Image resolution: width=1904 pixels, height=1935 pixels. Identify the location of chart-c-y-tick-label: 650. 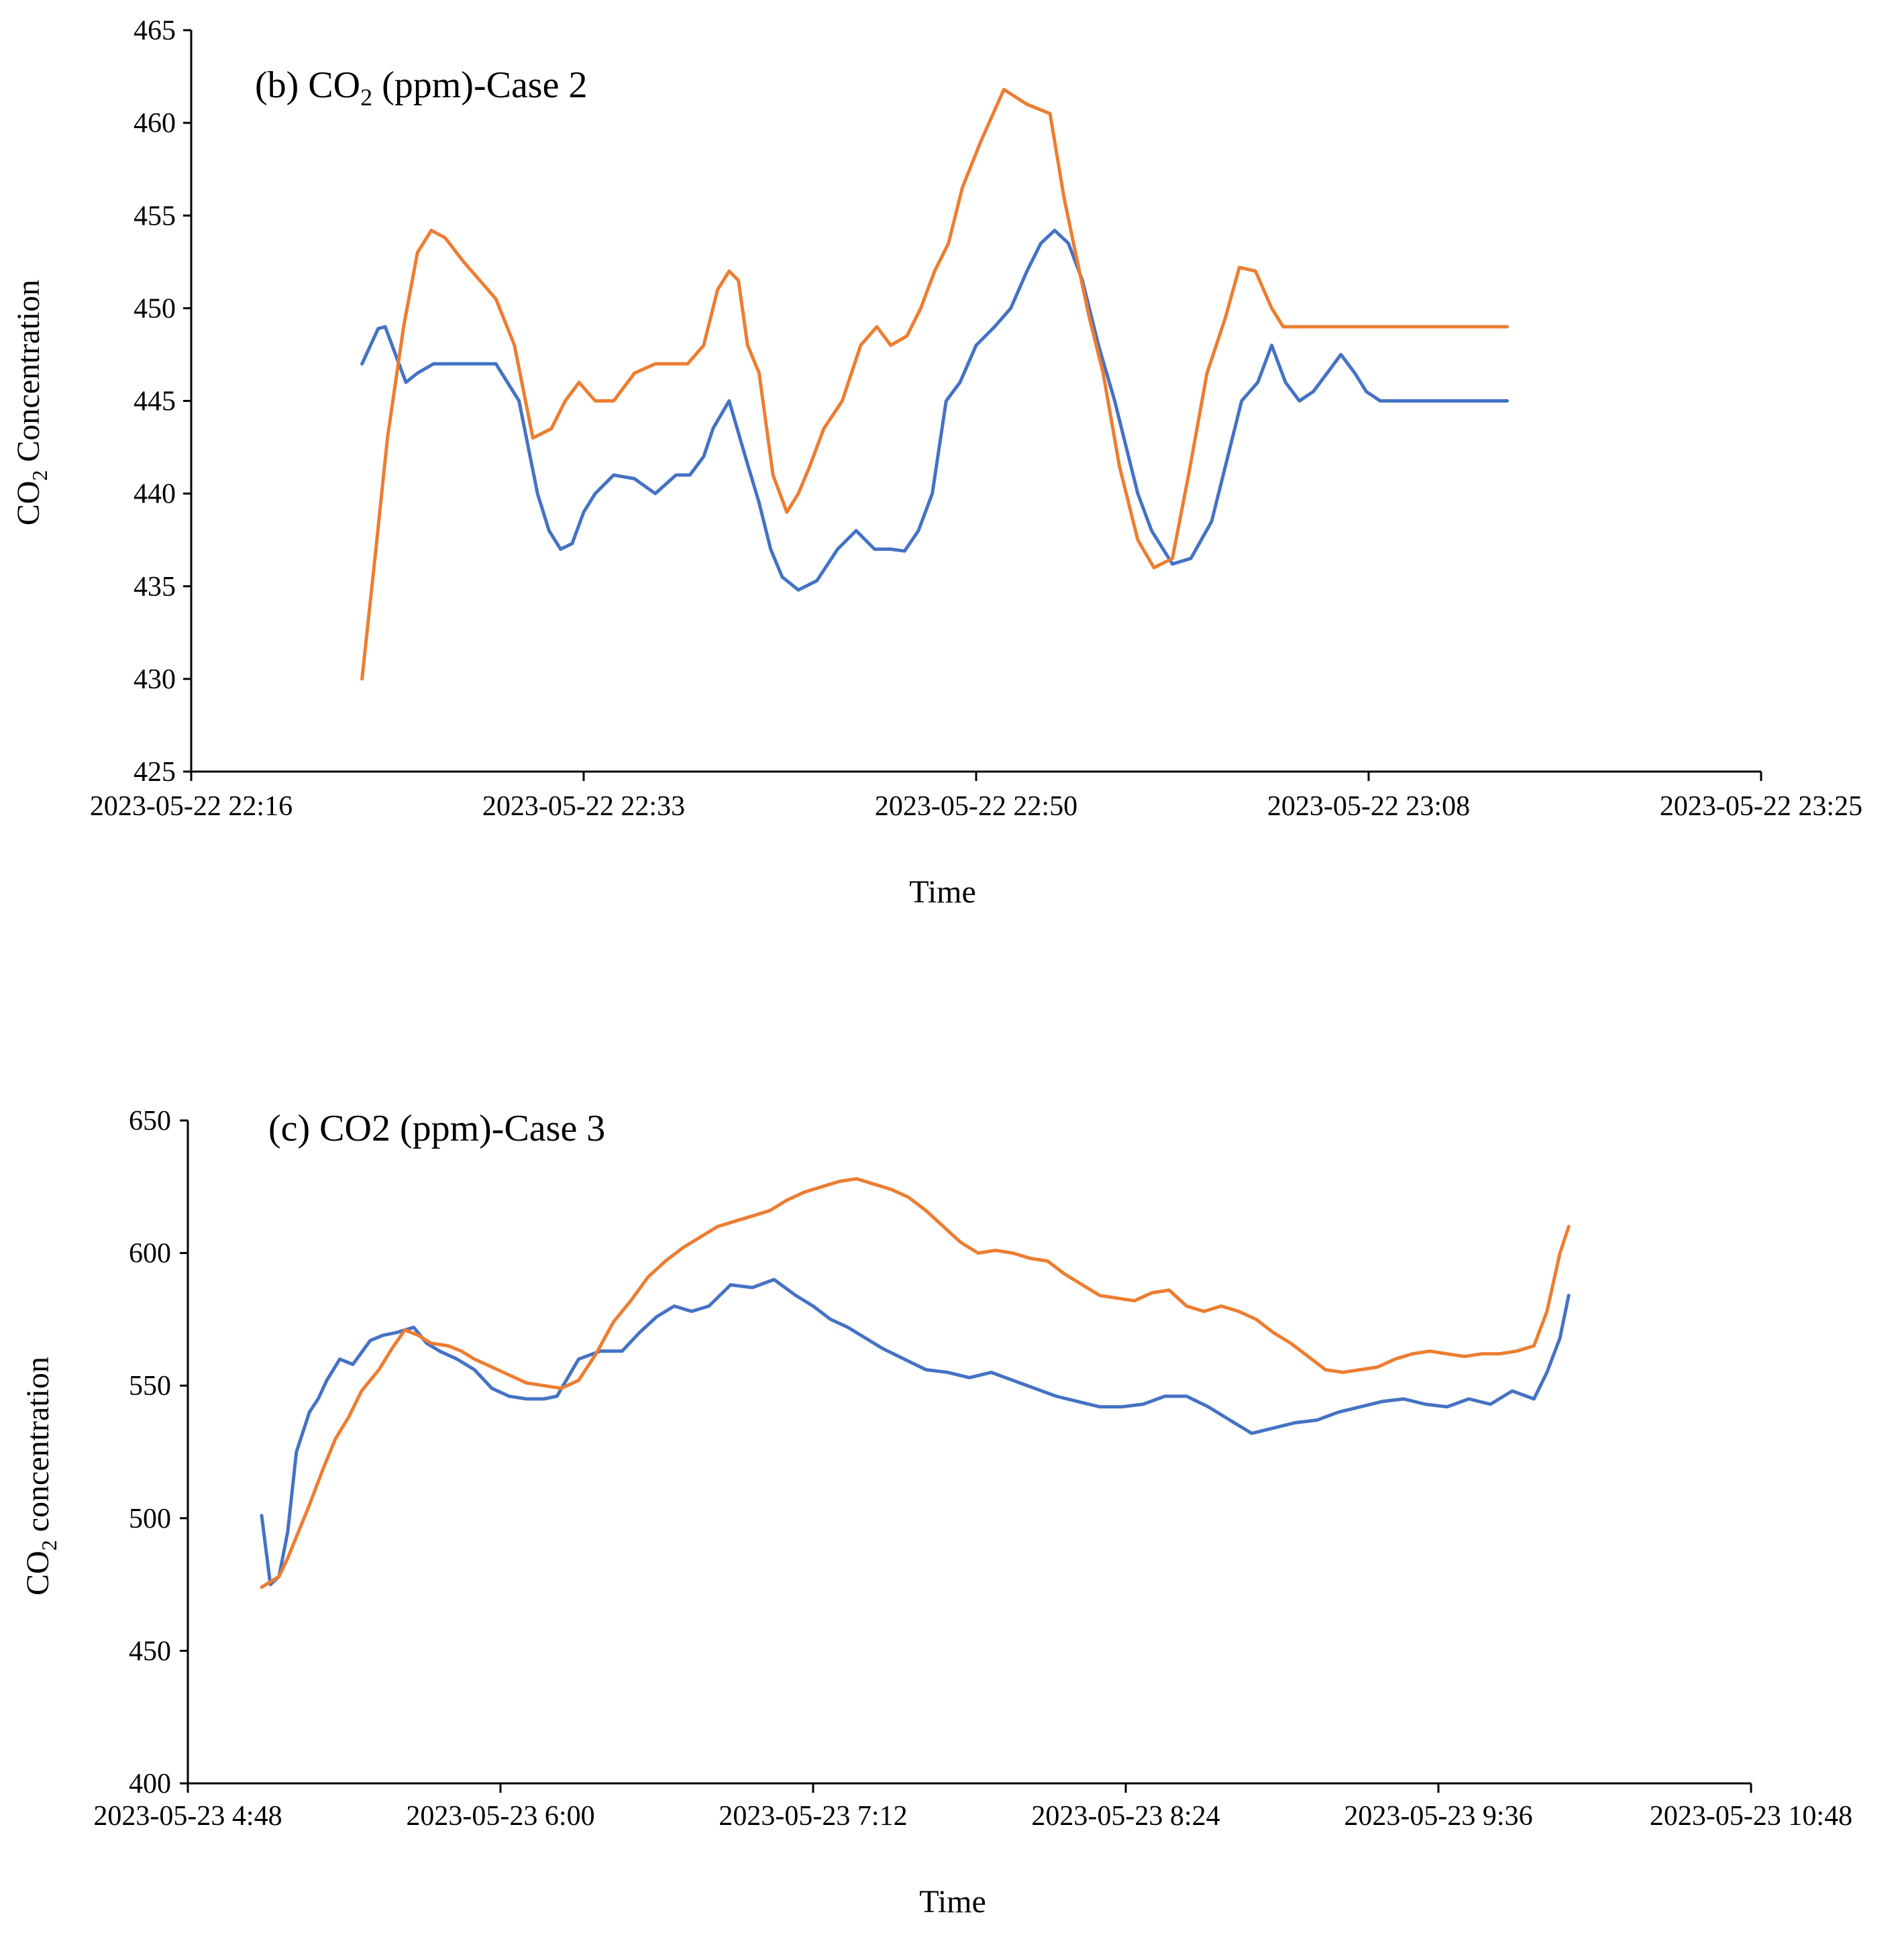
(150, 1121).